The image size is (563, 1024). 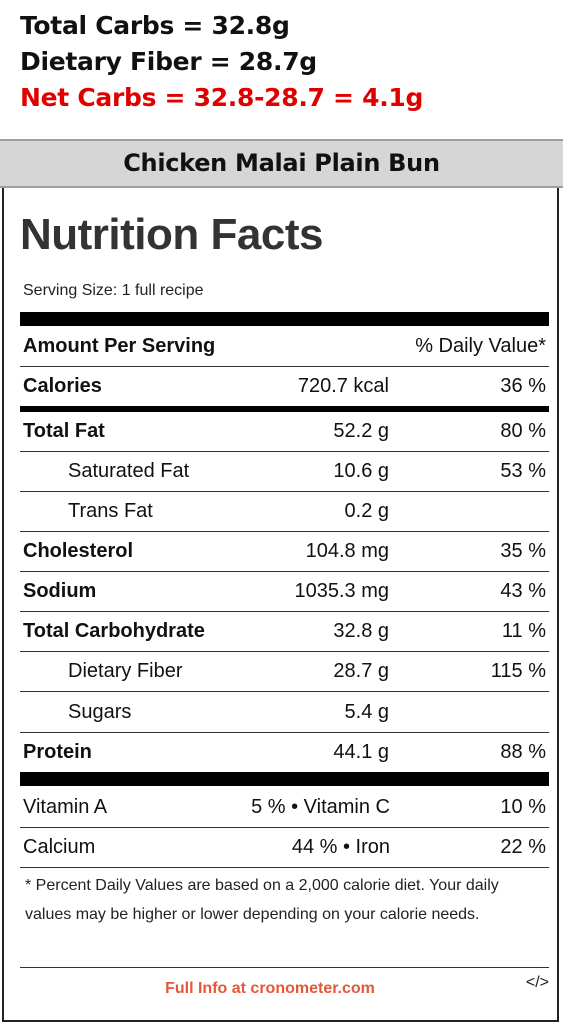 What do you see at coordinates (284, 431) in the screenshot?
I see `nutrient-row-total-fat: Total Fat 52.2 g 80 %` at bounding box center [284, 431].